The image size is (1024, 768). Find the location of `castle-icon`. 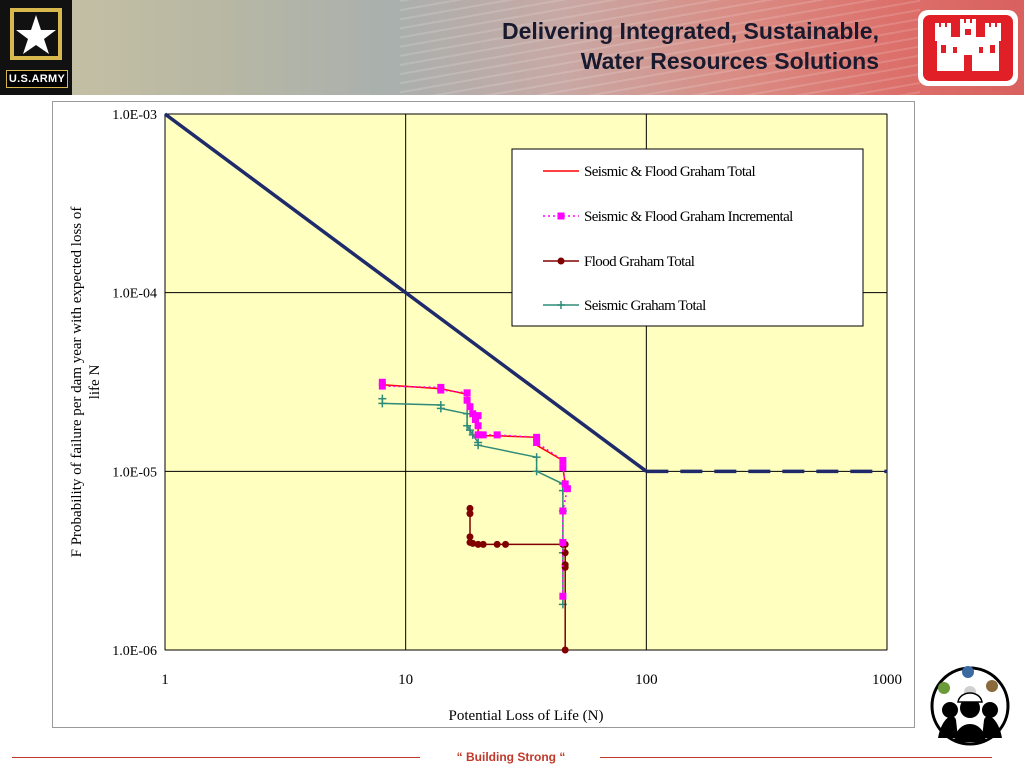

castle-icon is located at coordinates (968, 45).